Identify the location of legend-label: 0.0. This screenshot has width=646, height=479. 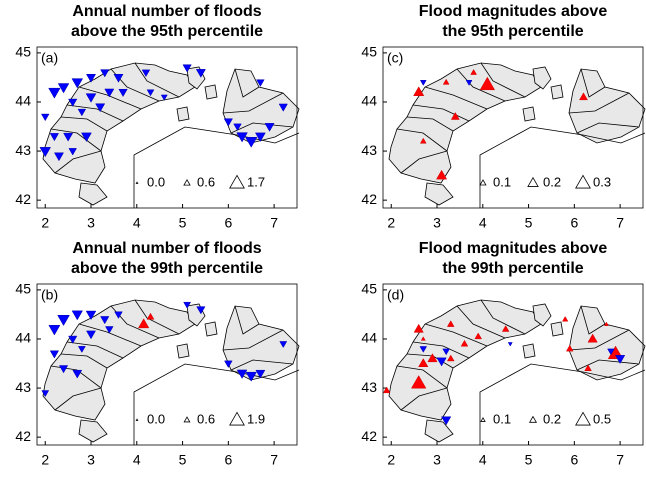
(156, 181).